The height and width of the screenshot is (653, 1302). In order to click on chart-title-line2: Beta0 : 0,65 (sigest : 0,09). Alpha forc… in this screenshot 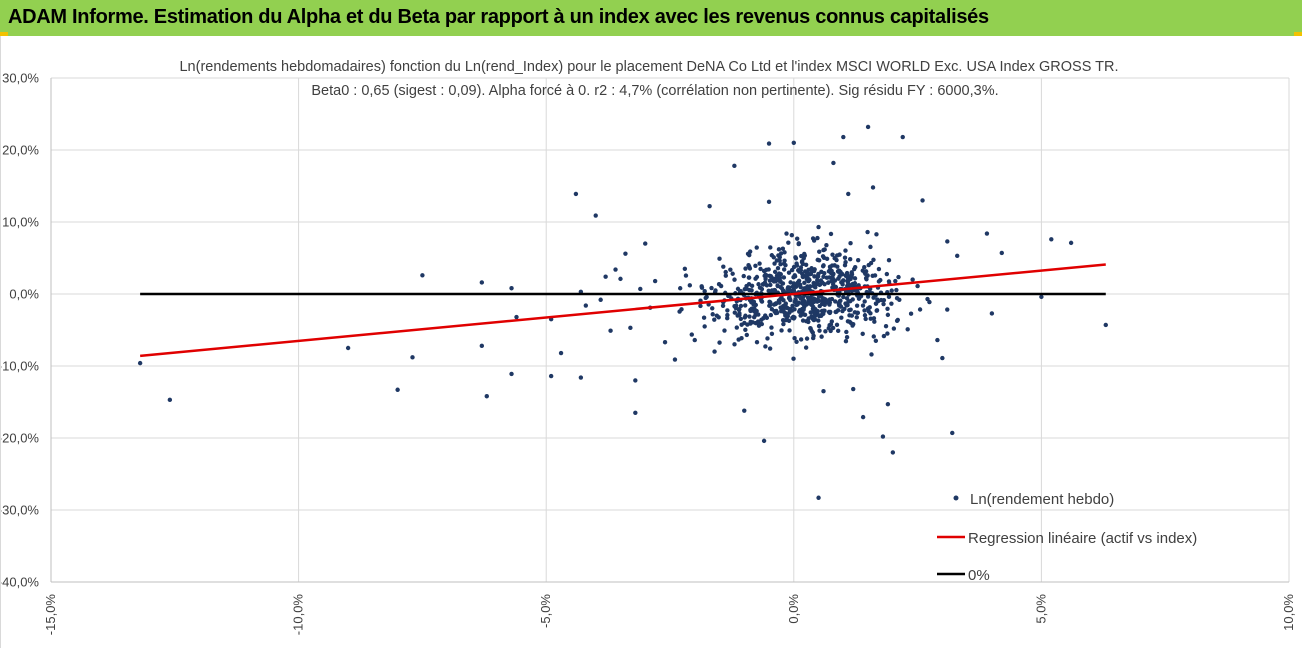, I will do `click(654, 91)`.